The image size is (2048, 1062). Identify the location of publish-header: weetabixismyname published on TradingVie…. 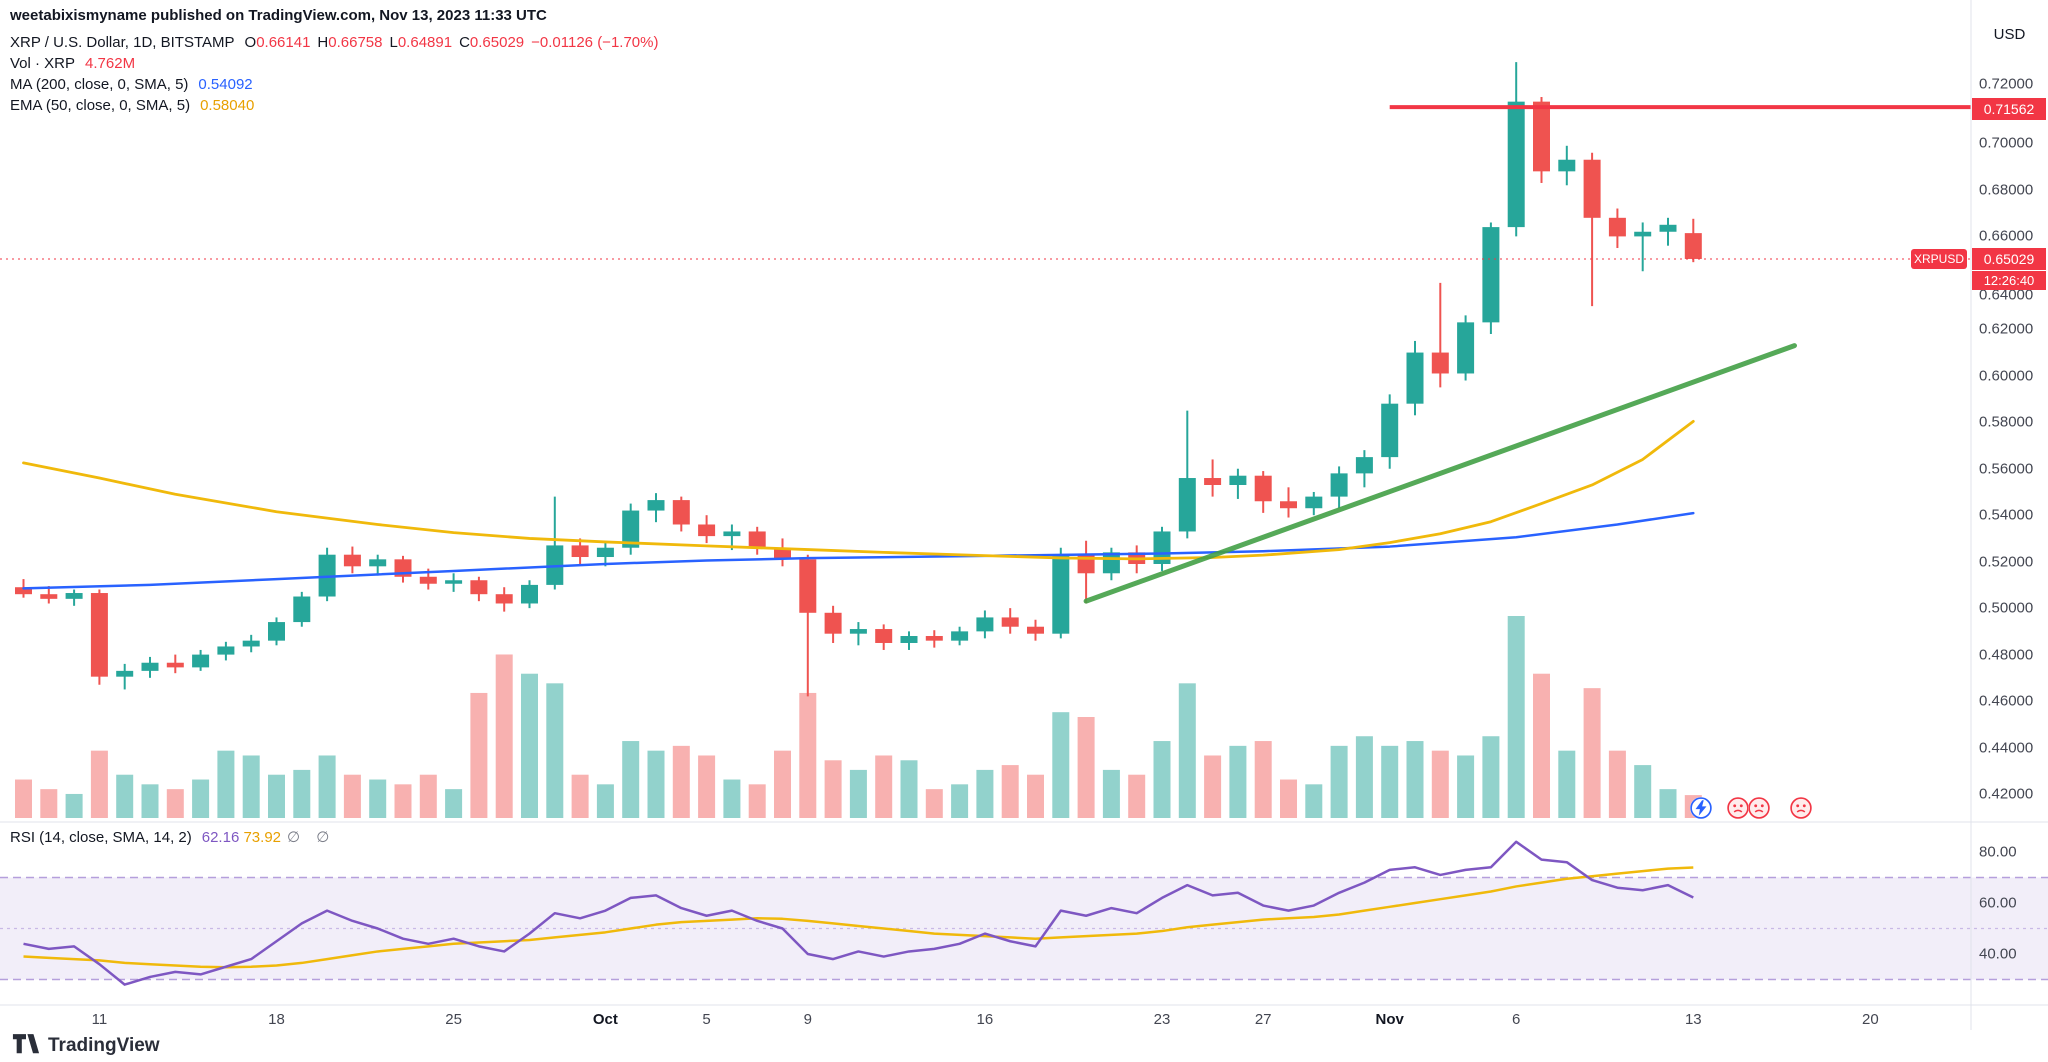
(278, 15).